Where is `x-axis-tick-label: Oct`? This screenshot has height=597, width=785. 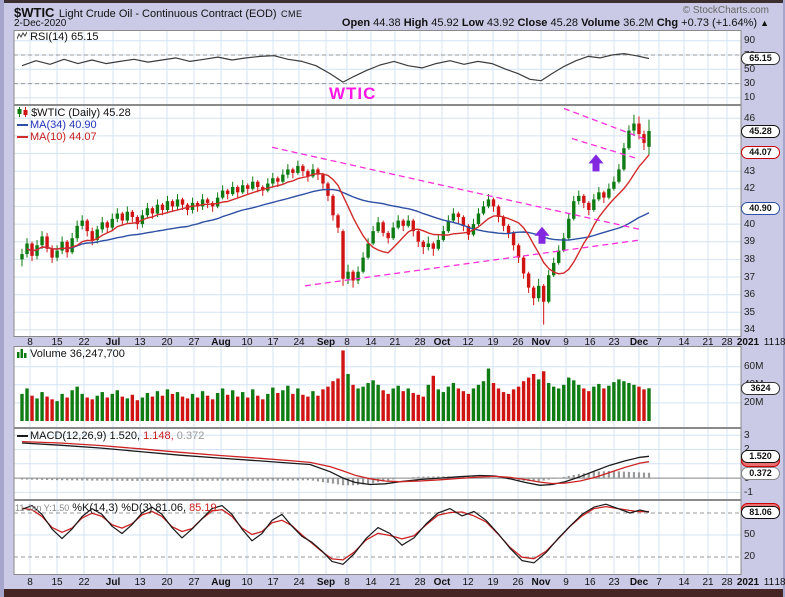 x-axis-tick-label: Oct is located at coordinates (442, 582).